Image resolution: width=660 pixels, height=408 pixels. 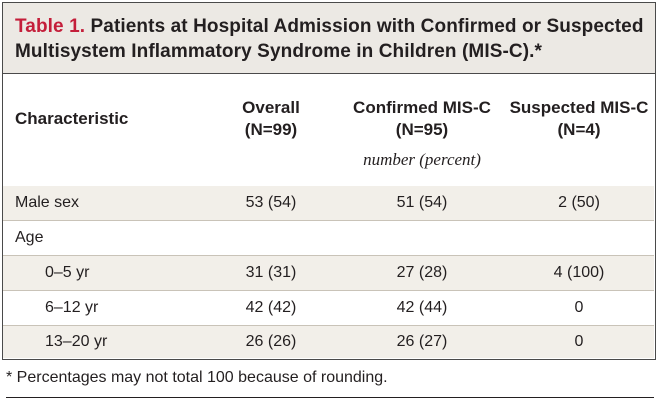 I want to click on cell-confirmed: 51 (54), so click(x=422, y=202).